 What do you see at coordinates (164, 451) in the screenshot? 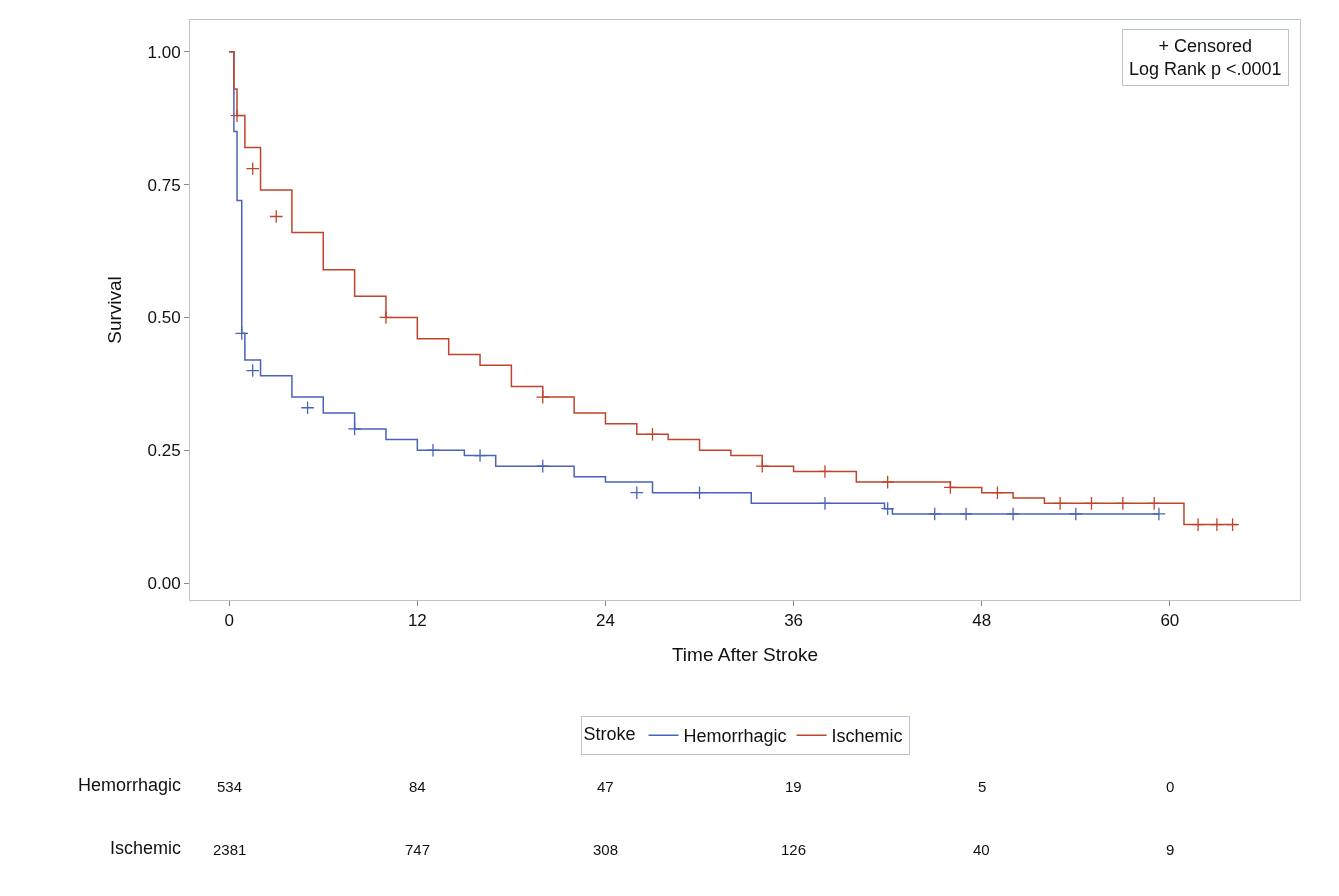
I see `y-tick-label: 0.25` at bounding box center [164, 451].